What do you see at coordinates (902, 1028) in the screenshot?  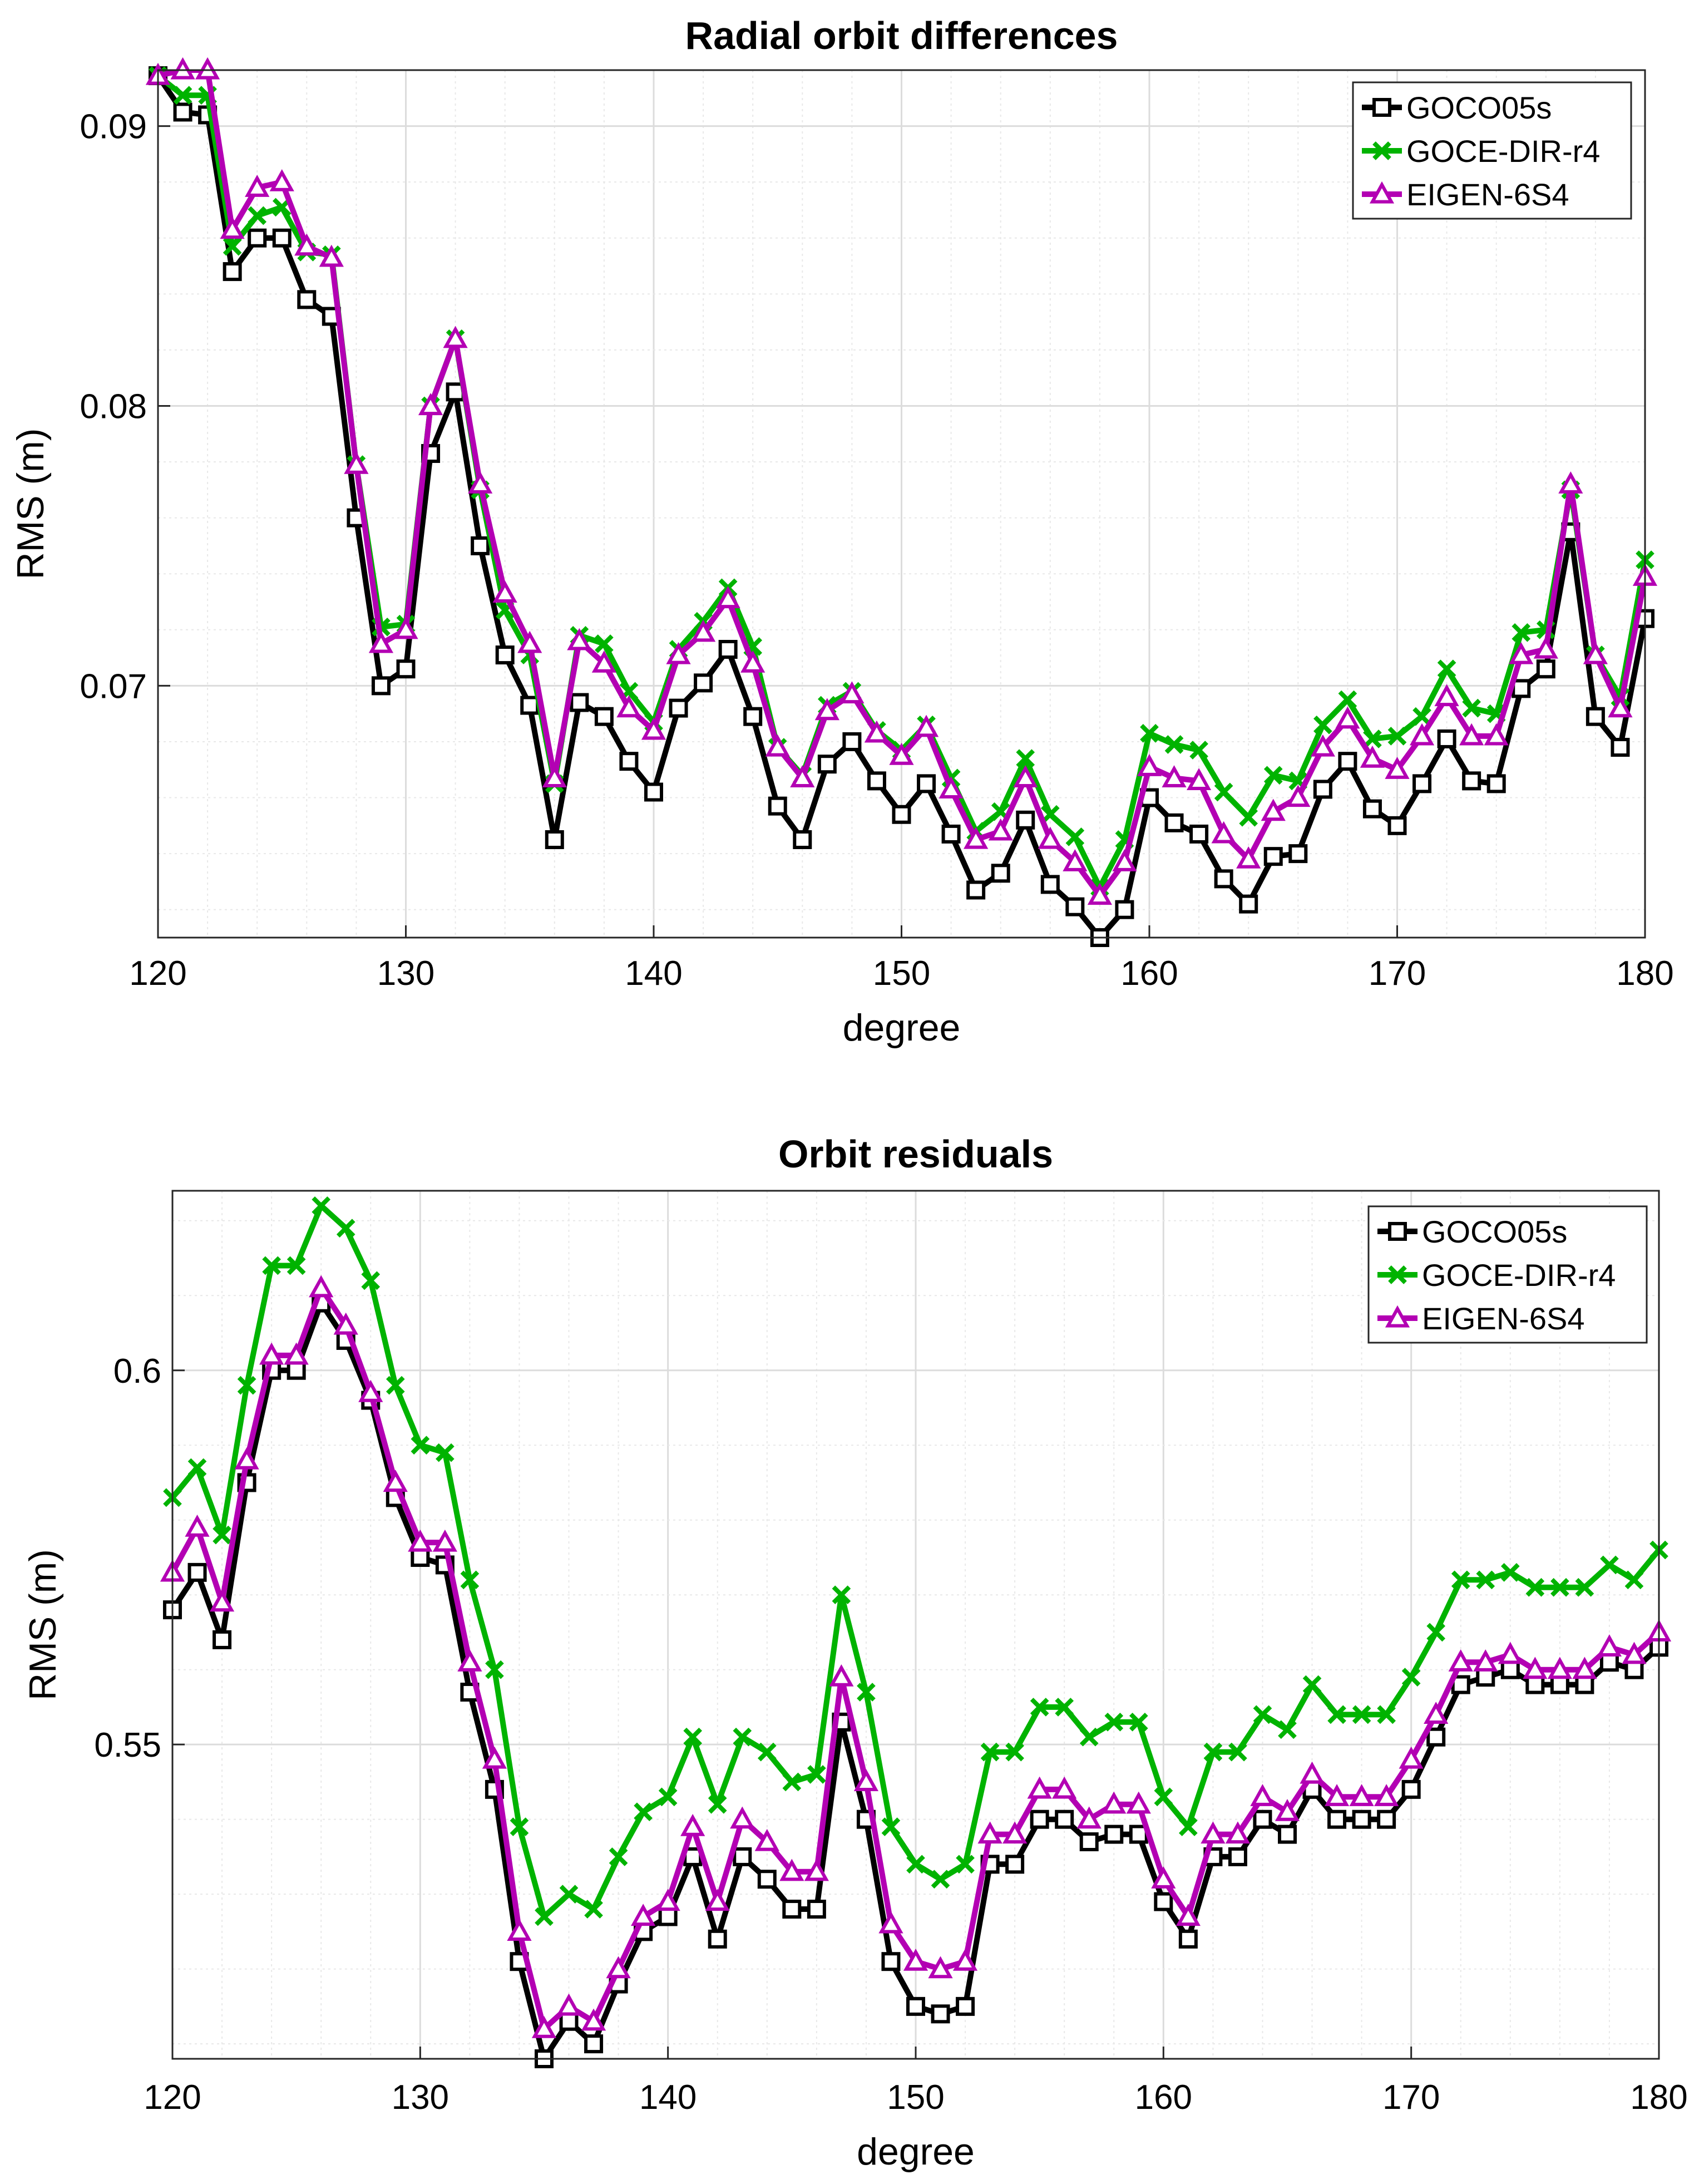 I see `x-axis-label: degree` at bounding box center [902, 1028].